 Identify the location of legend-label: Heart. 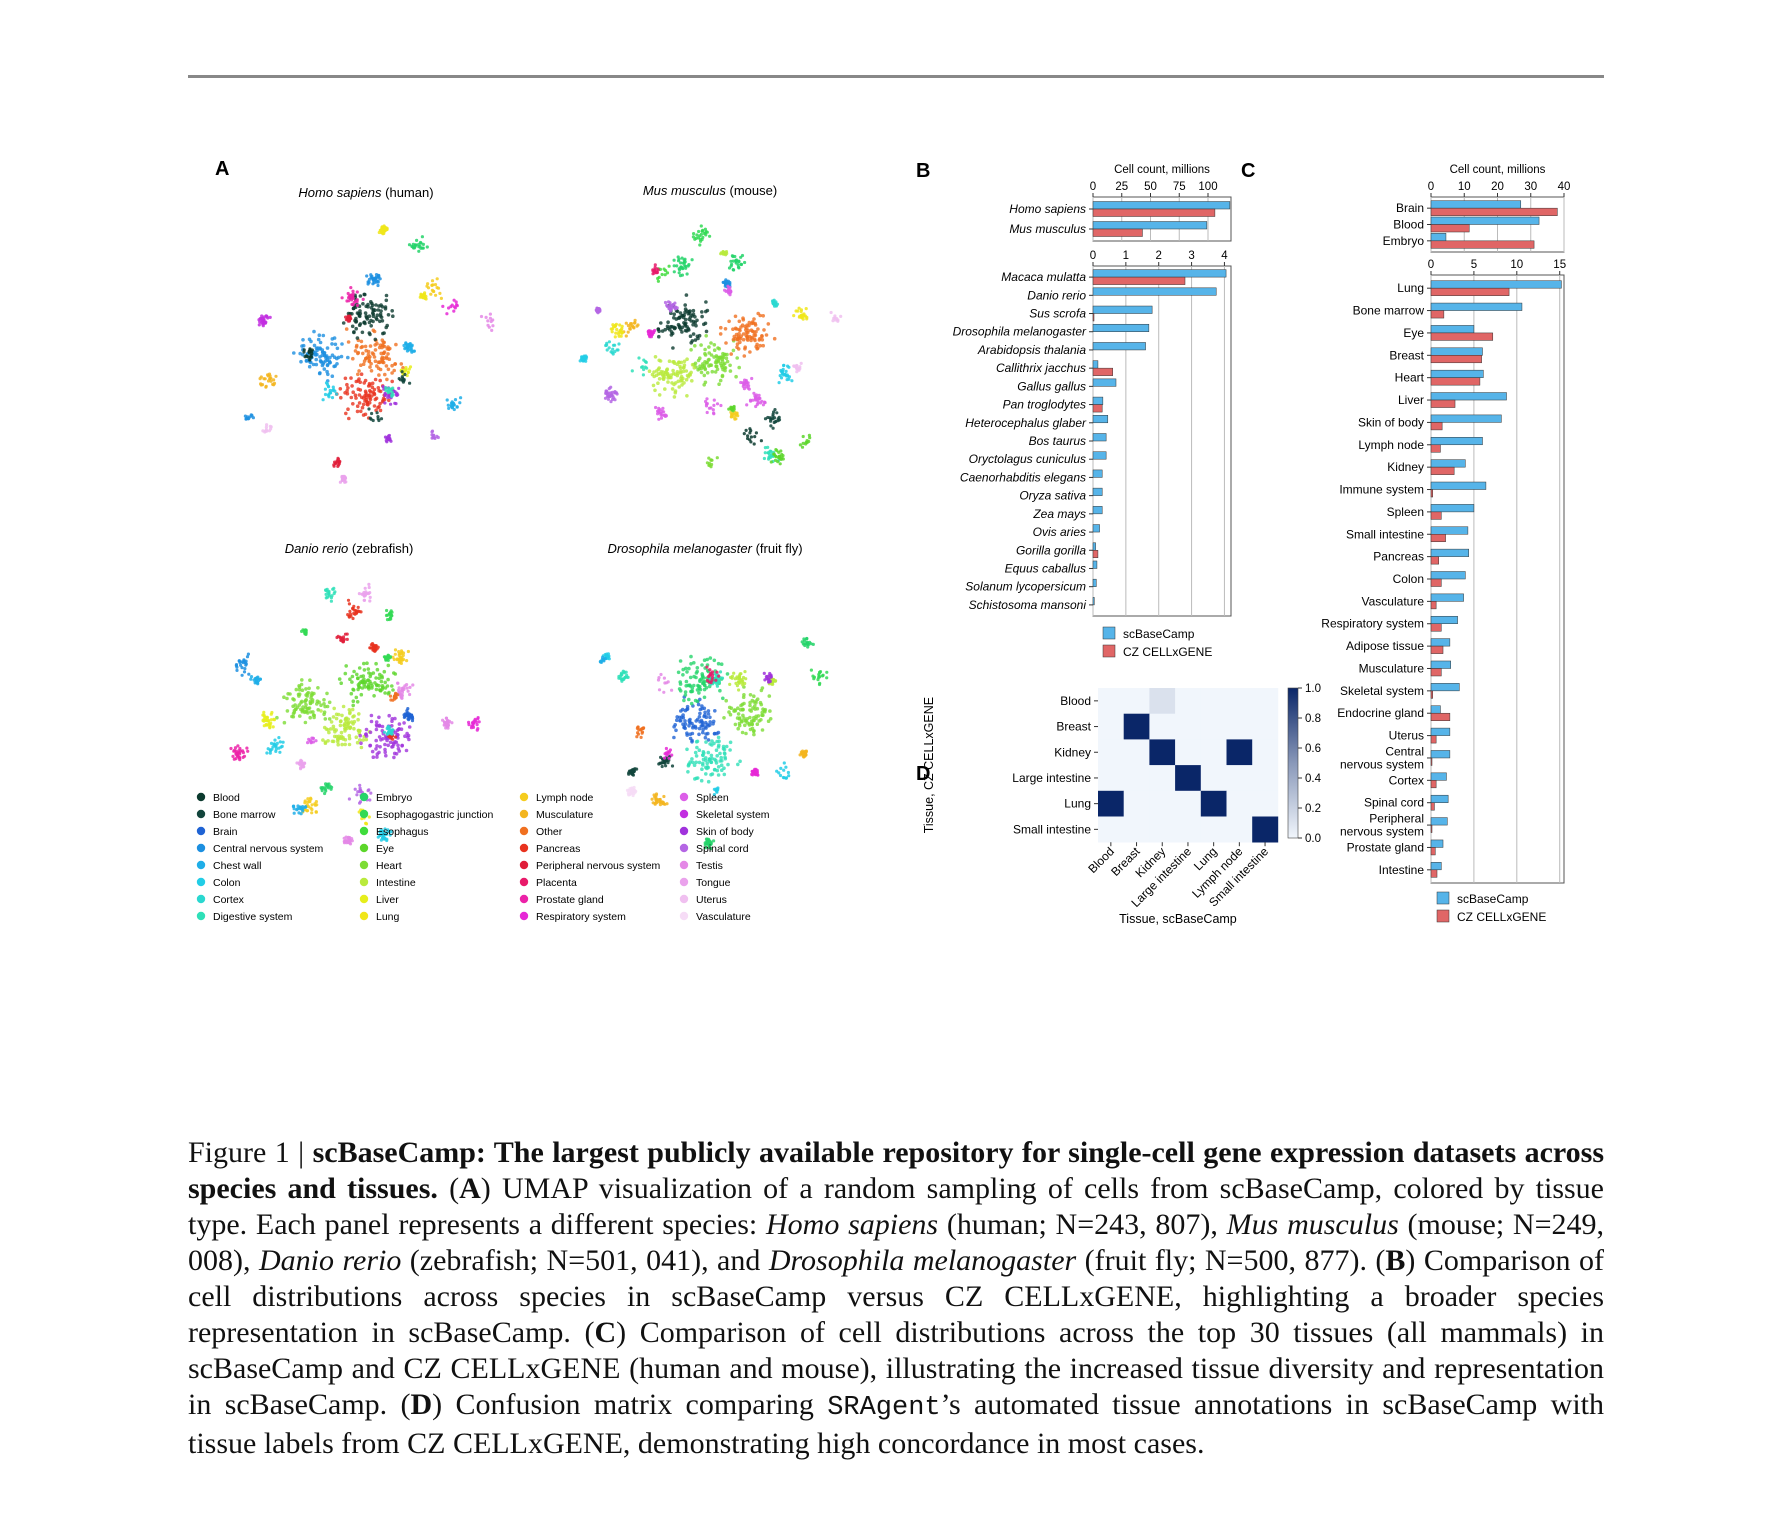
(389, 866).